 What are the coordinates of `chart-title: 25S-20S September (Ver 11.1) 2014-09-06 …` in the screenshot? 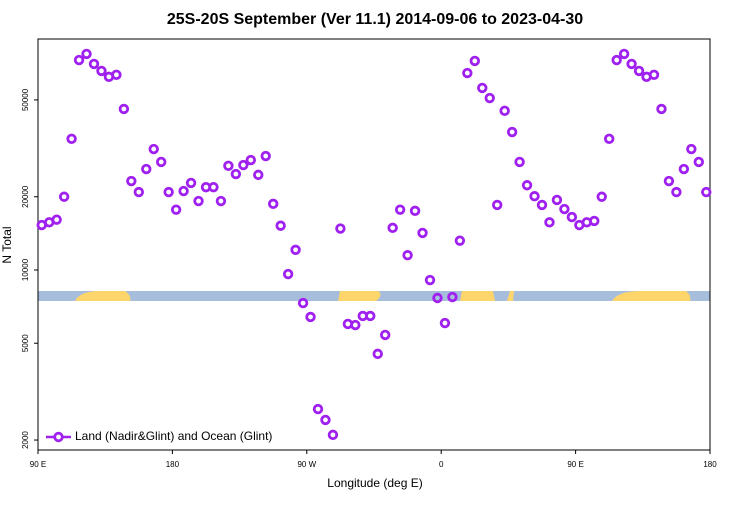 It's located at (375, 19).